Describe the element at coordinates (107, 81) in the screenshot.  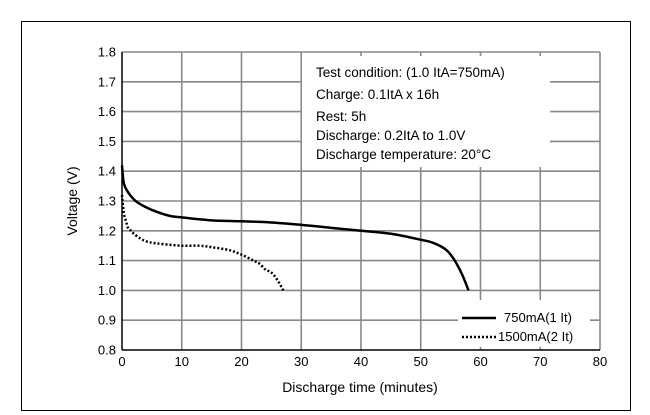
I see `y-tick-label: 1.7` at that location.